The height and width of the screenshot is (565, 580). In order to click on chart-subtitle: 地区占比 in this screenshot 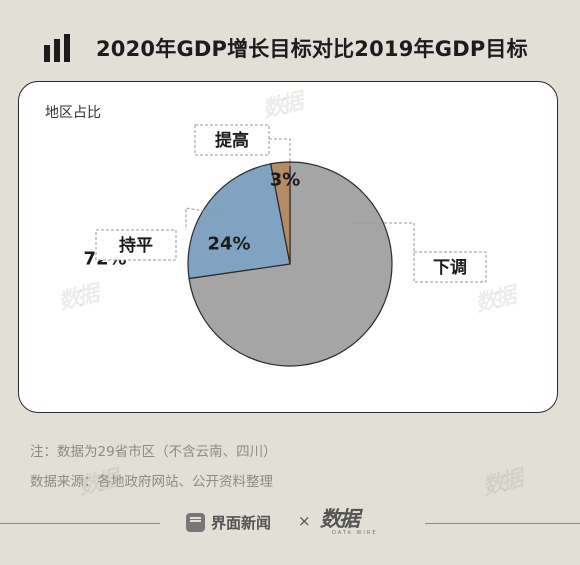, I will do `click(73, 113)`.